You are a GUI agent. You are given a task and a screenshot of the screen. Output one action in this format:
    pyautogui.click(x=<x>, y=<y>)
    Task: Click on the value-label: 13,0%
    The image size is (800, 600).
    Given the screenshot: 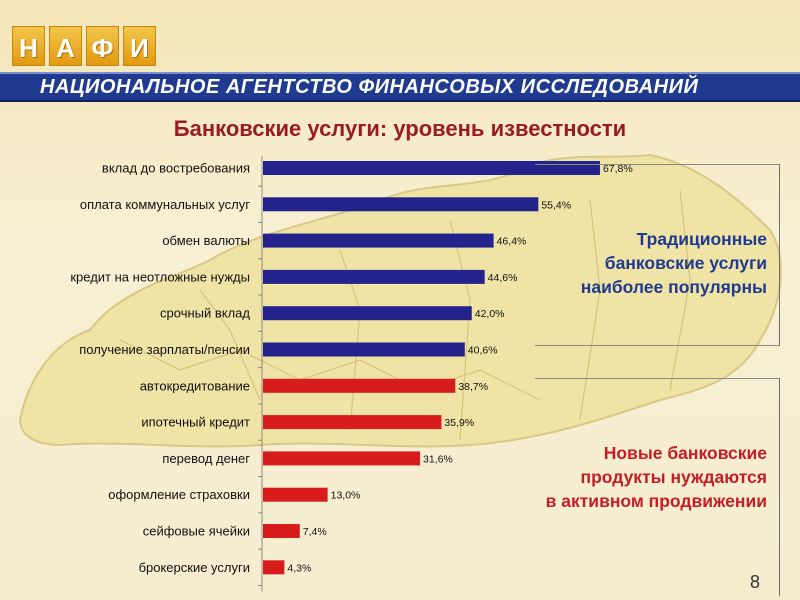 What is the action you would take?
    pyautogui.click(x=346, y=496)
    